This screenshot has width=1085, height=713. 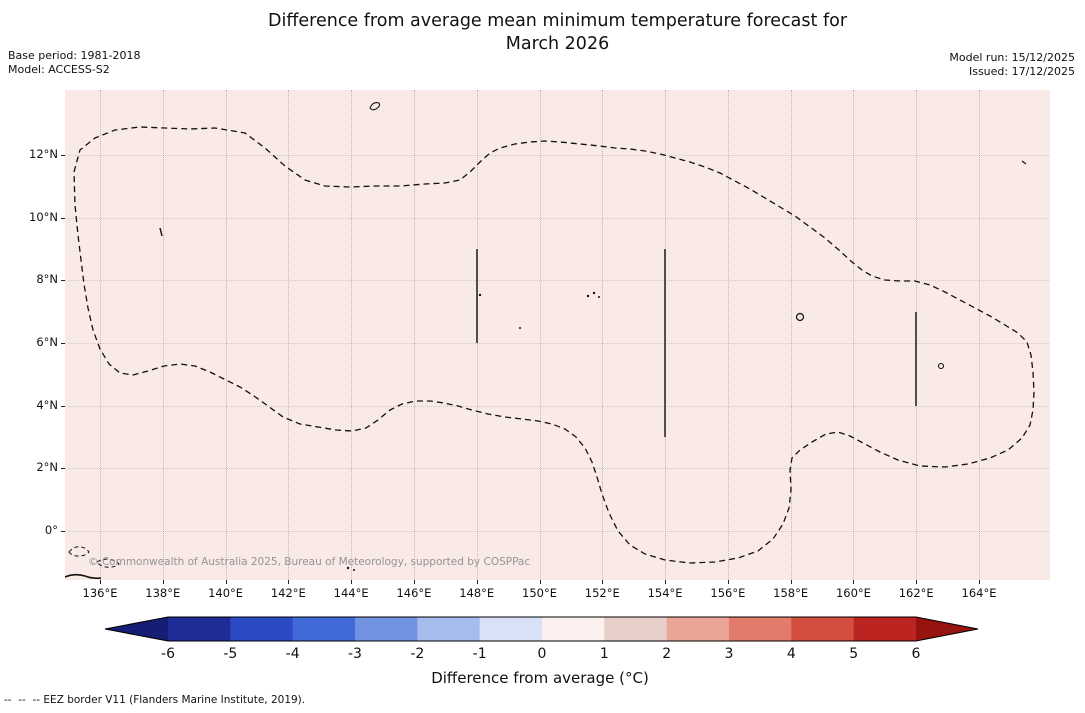 I want to click on colorbar-tick-label: 2, so click(x=667, y=654).